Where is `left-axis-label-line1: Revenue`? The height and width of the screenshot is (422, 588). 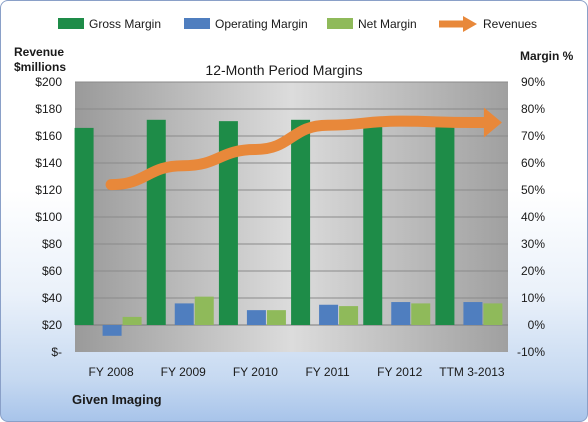 left-axis-label-line1: Revenue is located at coordinates (39, 52).